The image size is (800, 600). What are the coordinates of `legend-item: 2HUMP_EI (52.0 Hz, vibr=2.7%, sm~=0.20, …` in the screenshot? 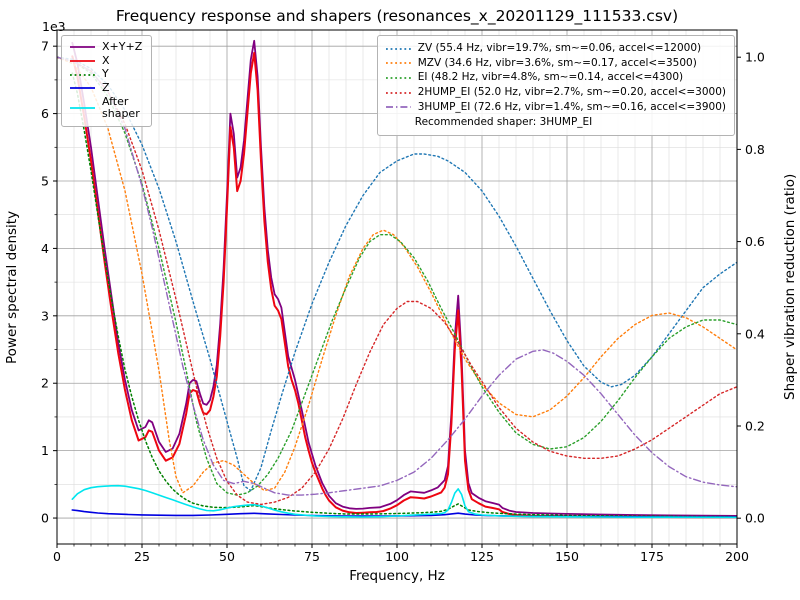 It's located at (555, 93).